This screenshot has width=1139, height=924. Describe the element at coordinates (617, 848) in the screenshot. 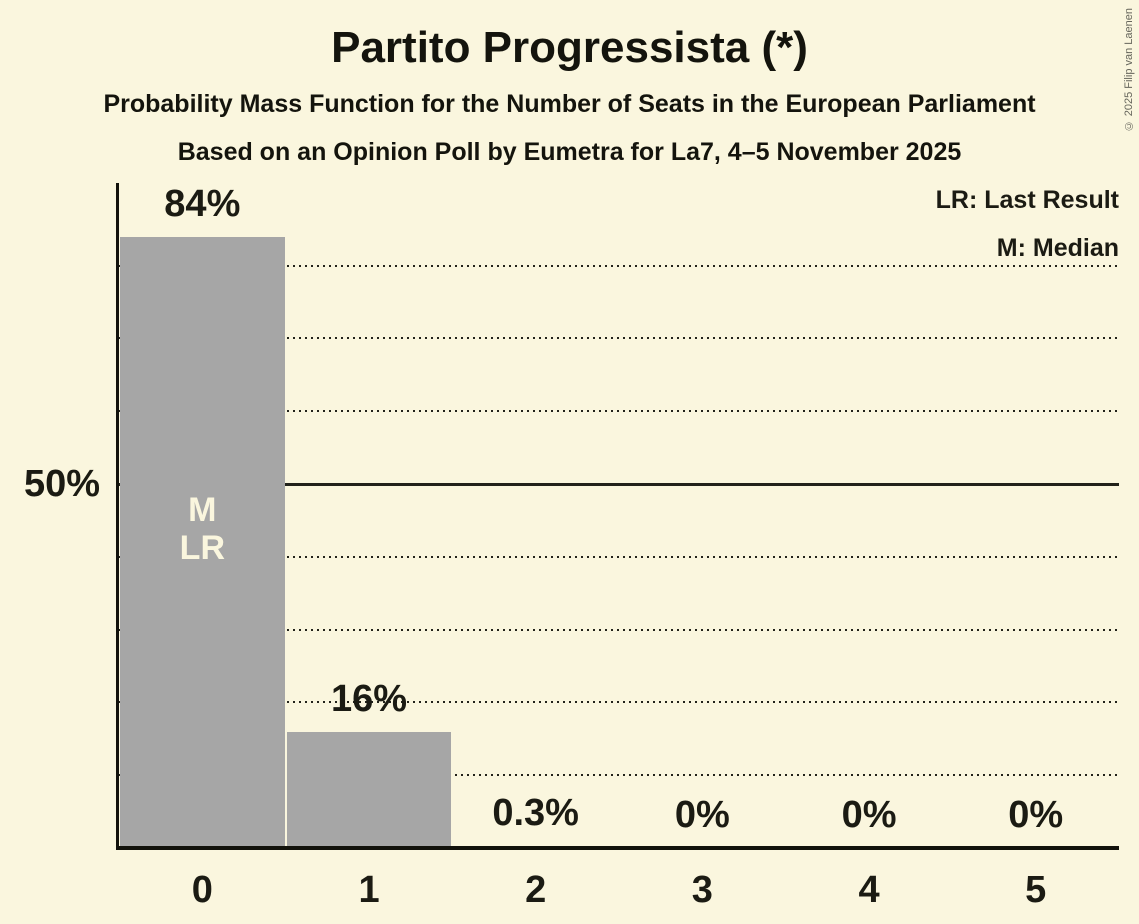

I see `x-axis-line` at that location.